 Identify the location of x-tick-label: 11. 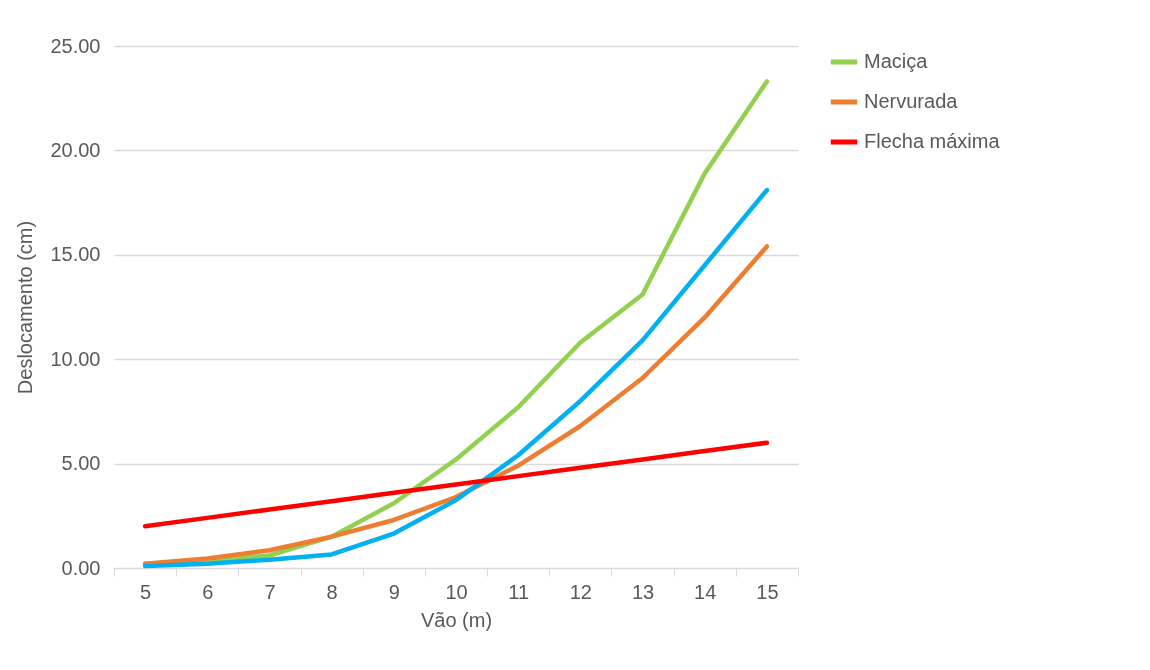
(519, 591).